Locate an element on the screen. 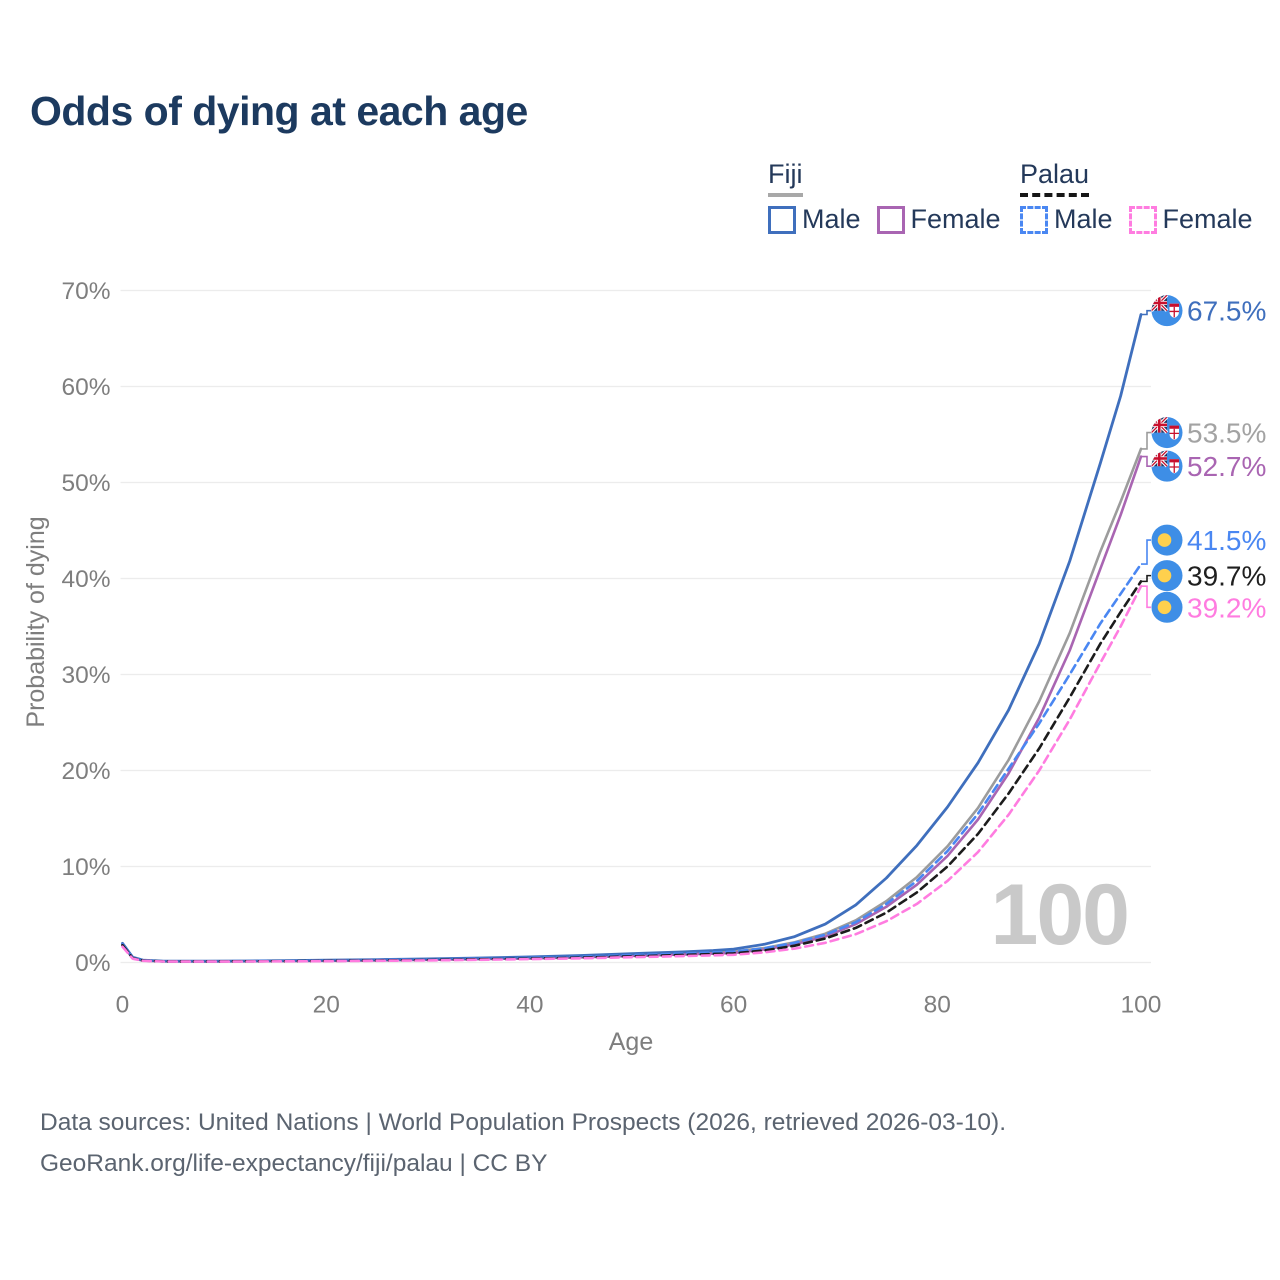 The height and width of the screenshot is (1280, 1280). end-label-layer: 67.5% 53.5%52.7% 41.5% 39.7%39.2% is located at coordinates (1203, 459).